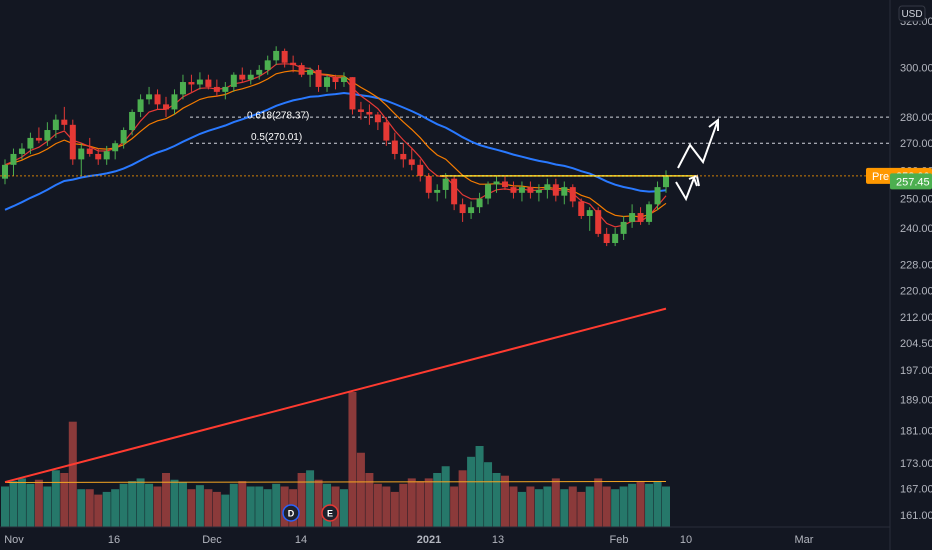 This screenshot has height=550, width=932. What do you see at coordinates (686, 188) in the screenshot?
I see `zigzag-down-arrow` at bounding box center [686, 188].